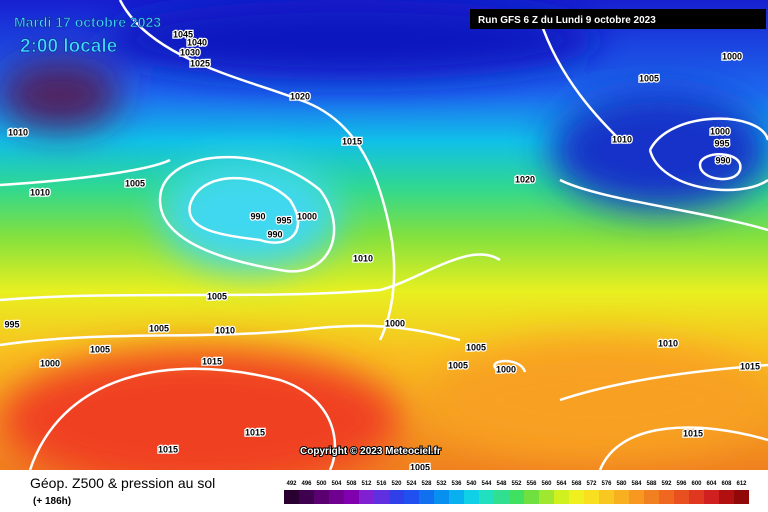  Describe the element at coordinates (122, 483) in the screenshot. I see `footer-title: Géop. Z500 & pression au sol` at that location.